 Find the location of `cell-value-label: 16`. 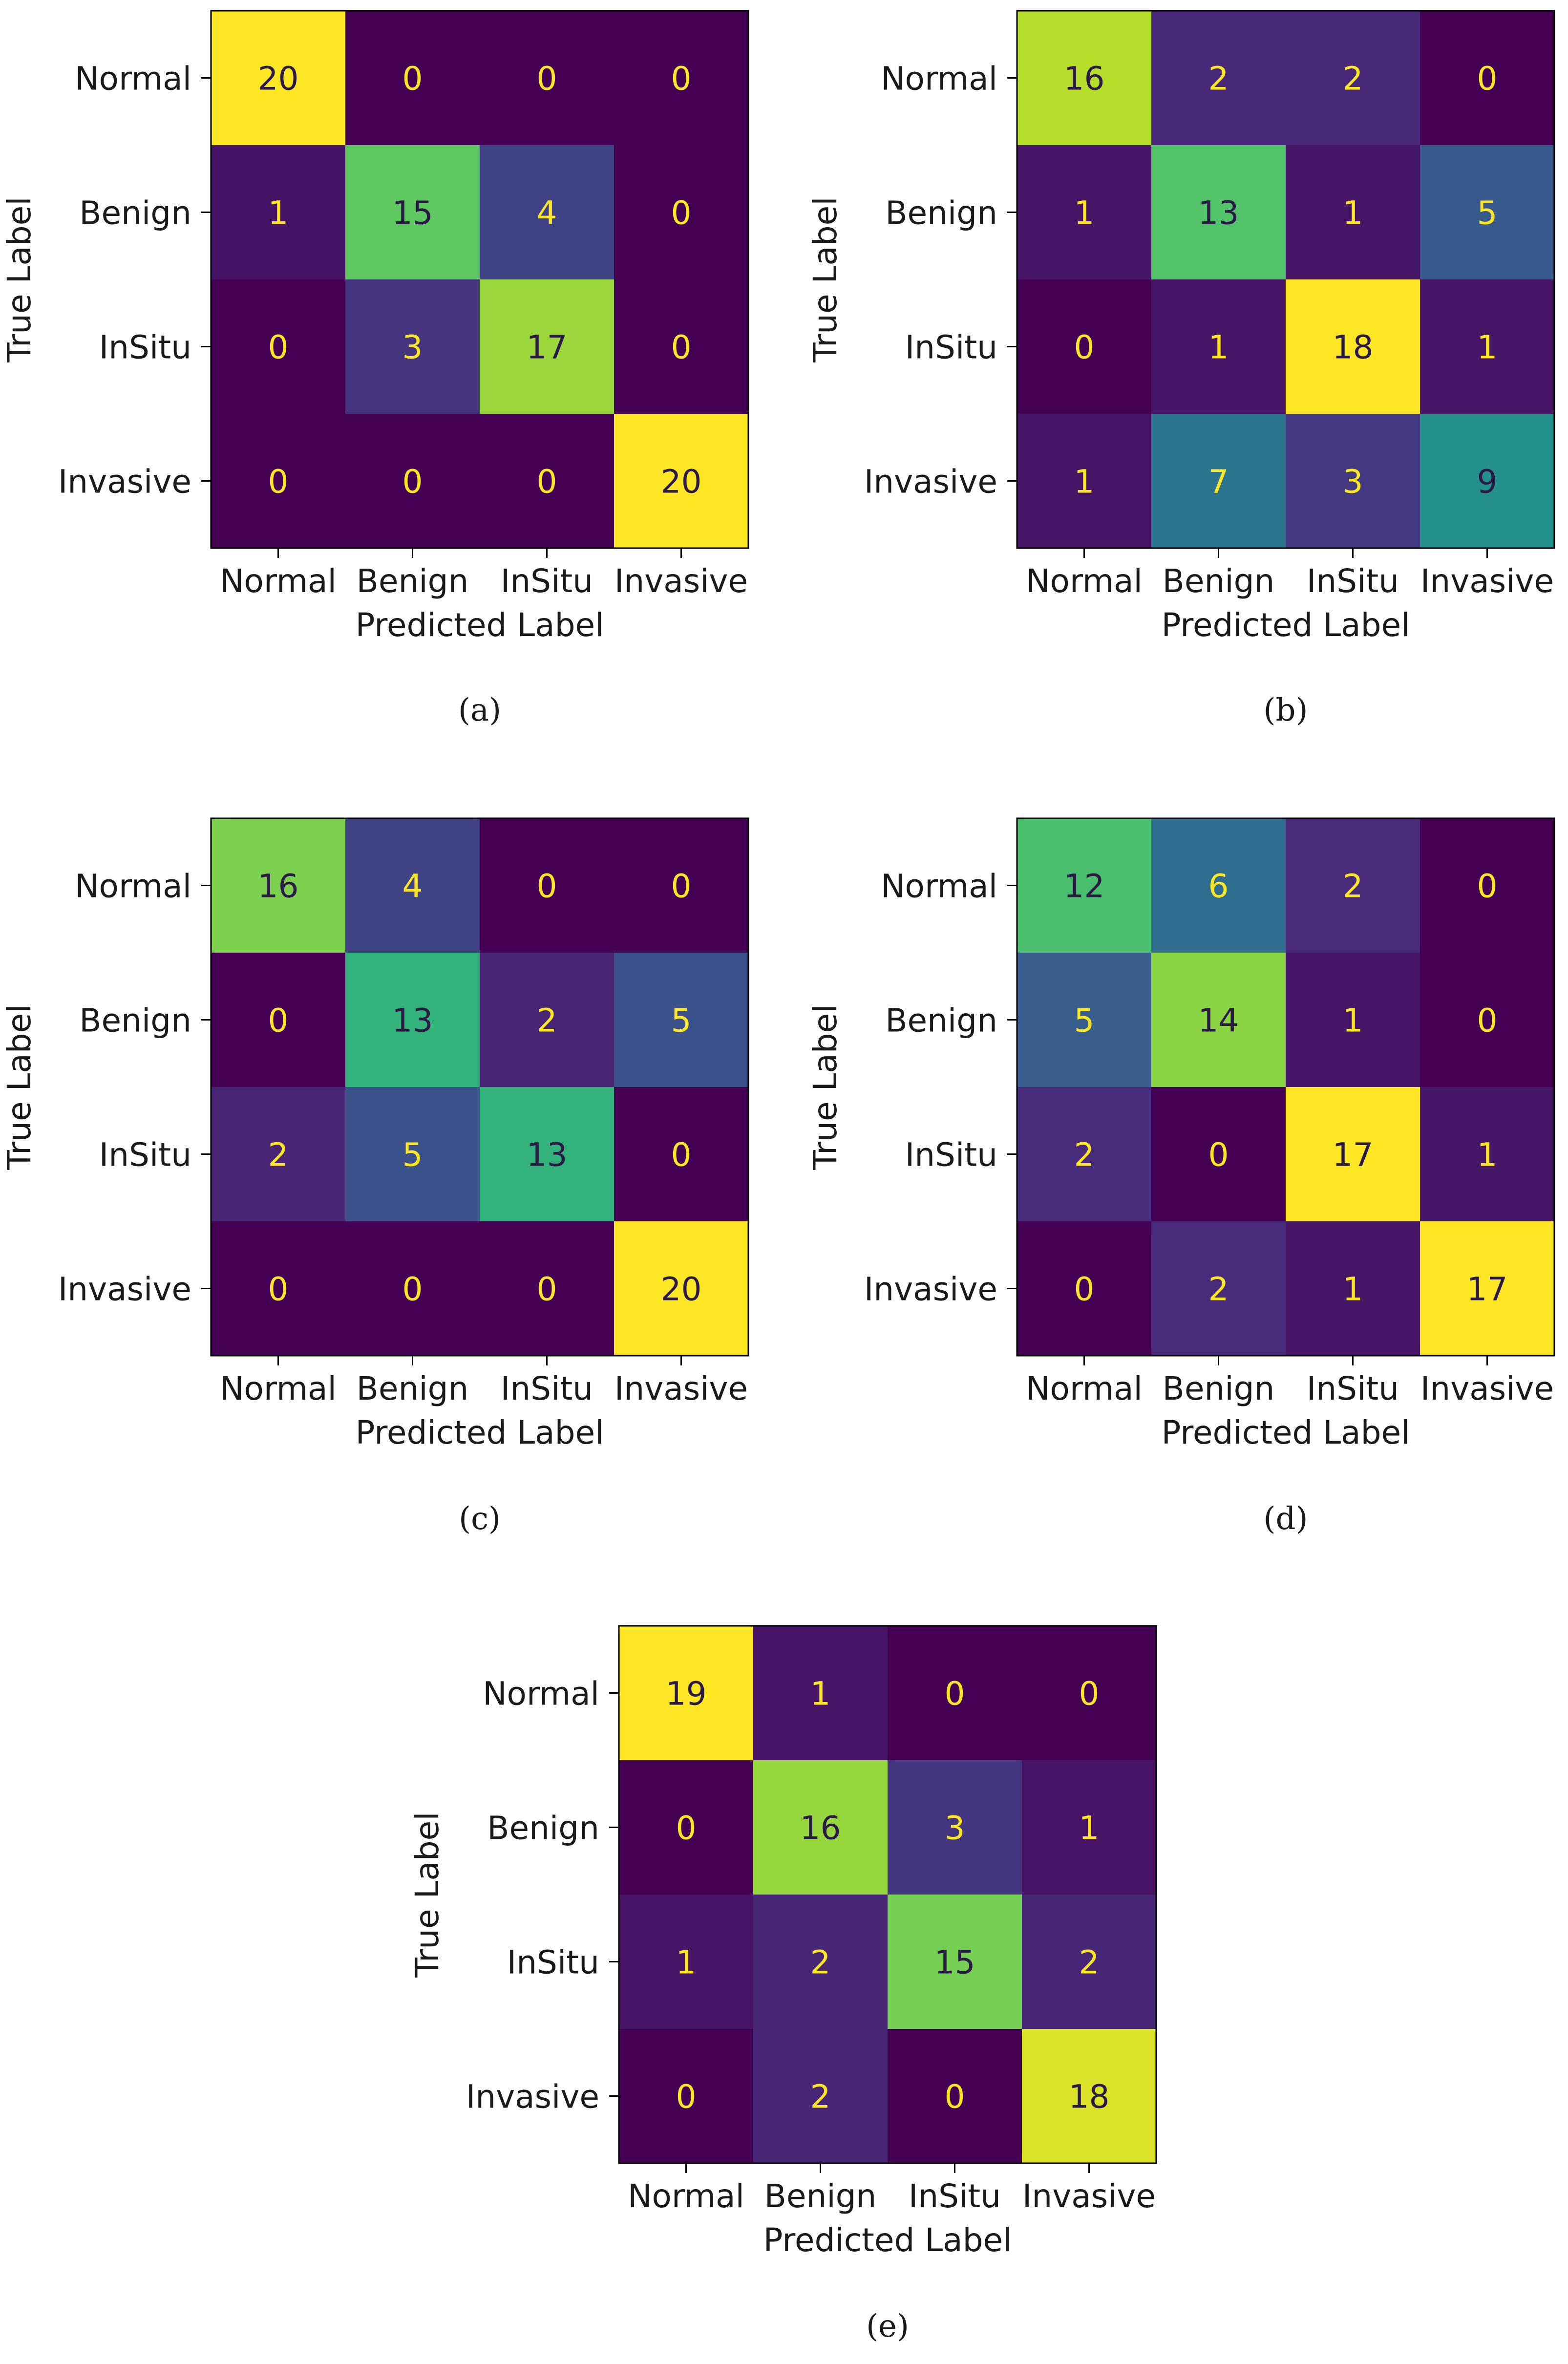

cell-value-label: 16 is located at coordinates (278, 886).